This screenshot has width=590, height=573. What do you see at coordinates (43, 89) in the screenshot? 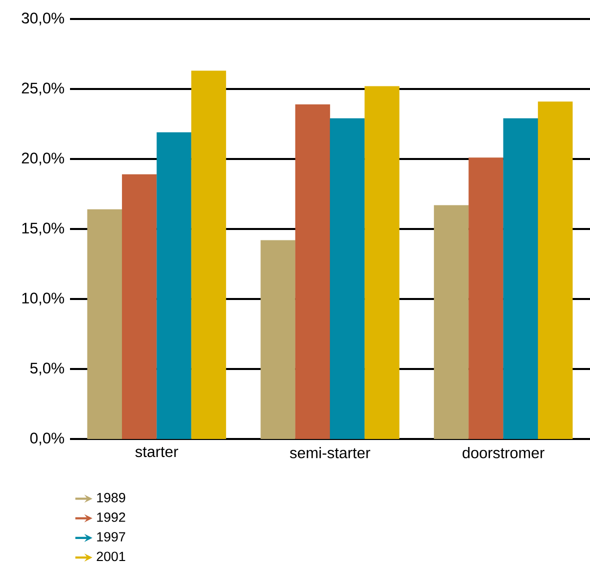
I see `y-tick-label: 25,0%` at bounding box center [43, 89].